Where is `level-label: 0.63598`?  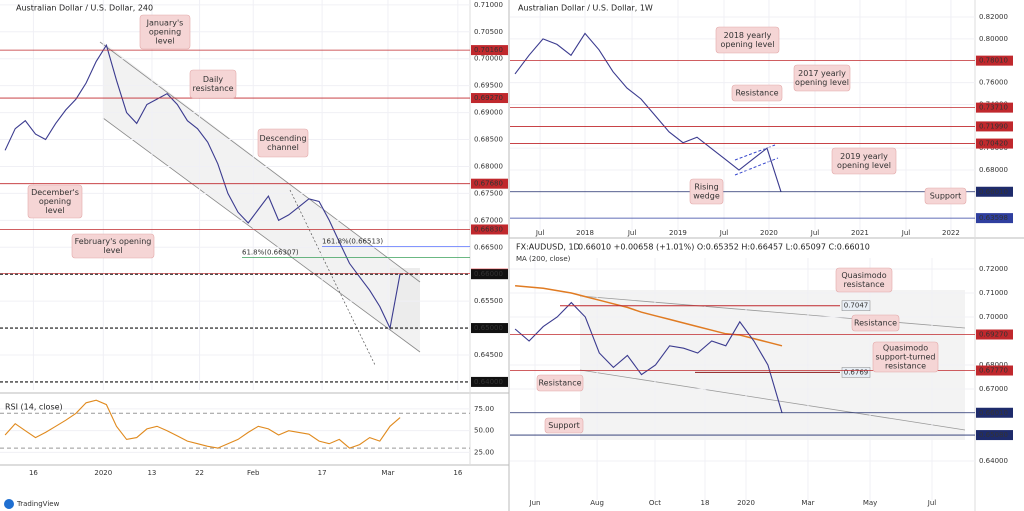
level-label: 0.63598 is located at coordinates (993, 218).